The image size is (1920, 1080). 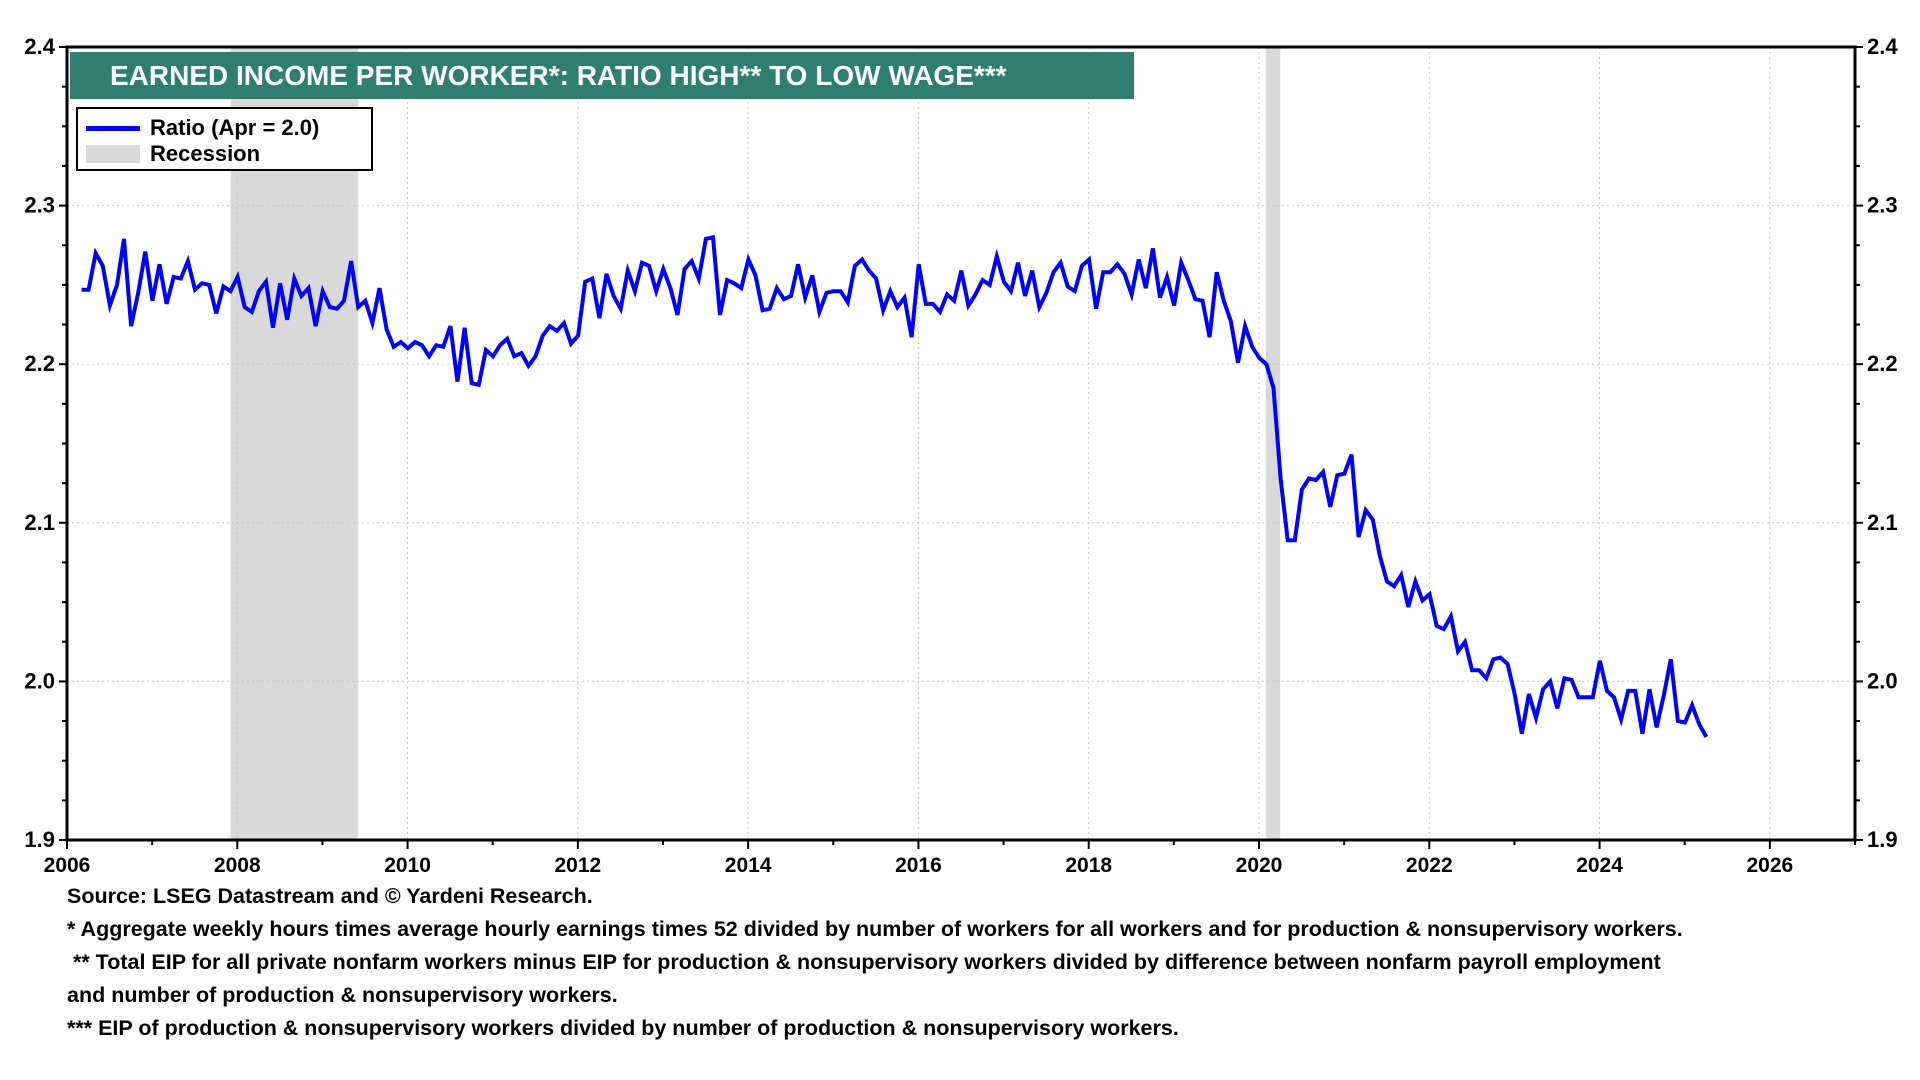 I want to click on legend-item-recession: Recession, so click(x=173, y=154).